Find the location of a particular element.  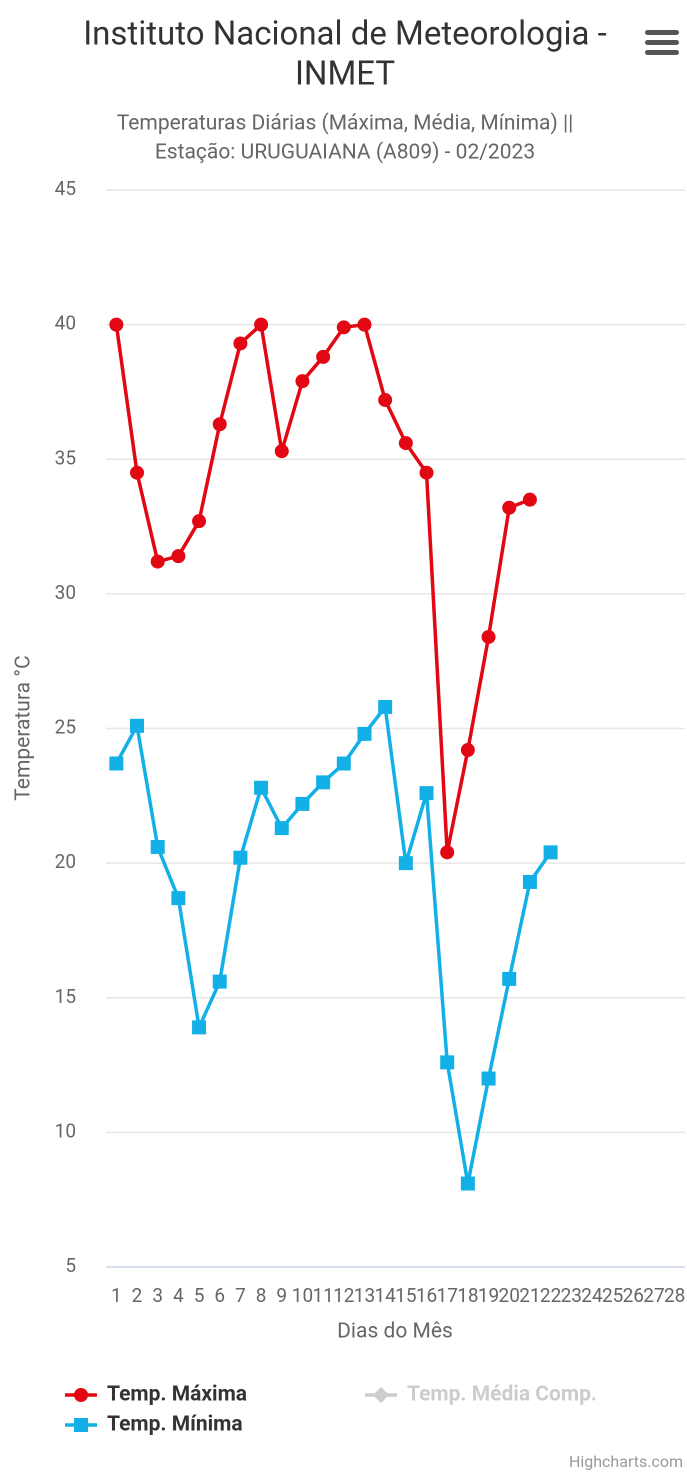

x-tick-label: 23 is located at coordinates (571, 1295).